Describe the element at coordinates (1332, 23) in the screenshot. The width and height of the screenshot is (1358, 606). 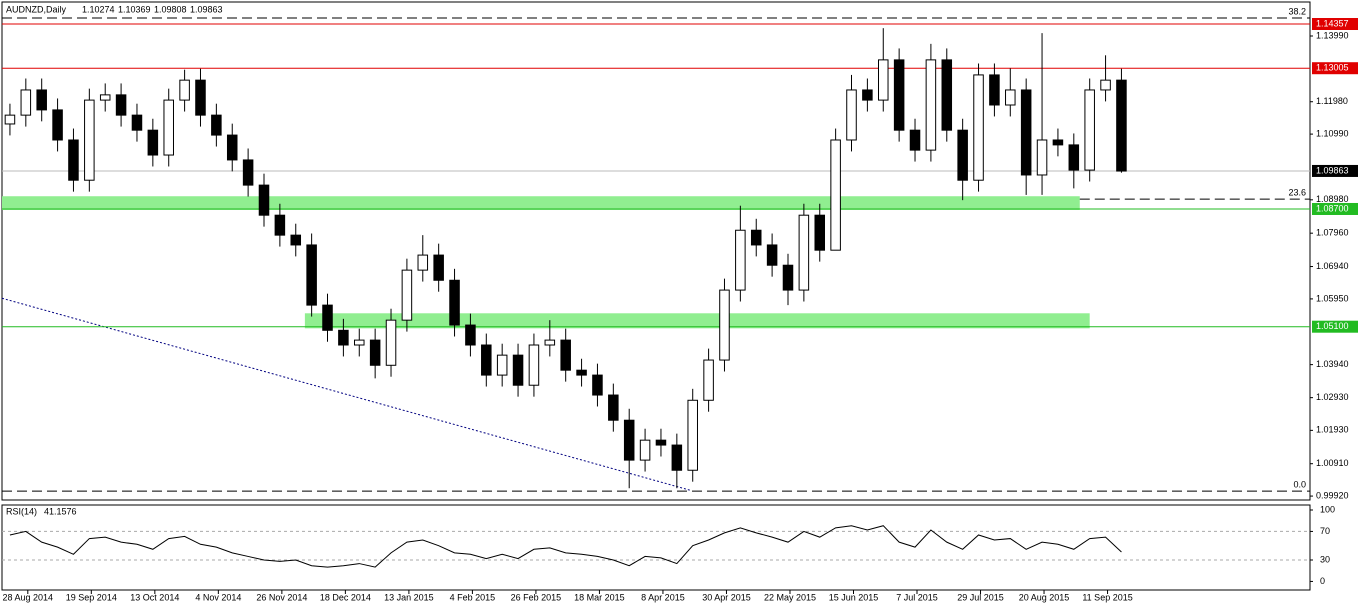
I see `level-label: 1.14357` at that location.